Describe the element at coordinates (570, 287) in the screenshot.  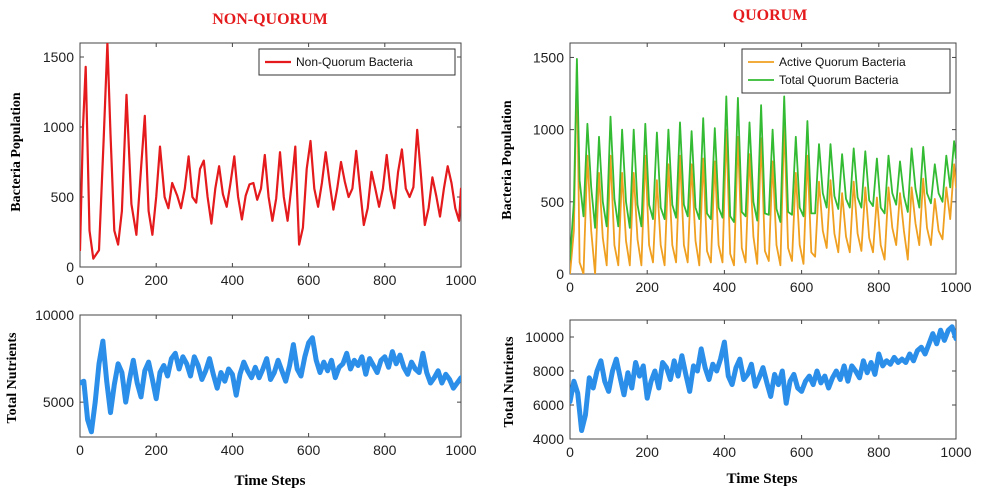
I see `q_pop-xtick-label: 0` at that location.